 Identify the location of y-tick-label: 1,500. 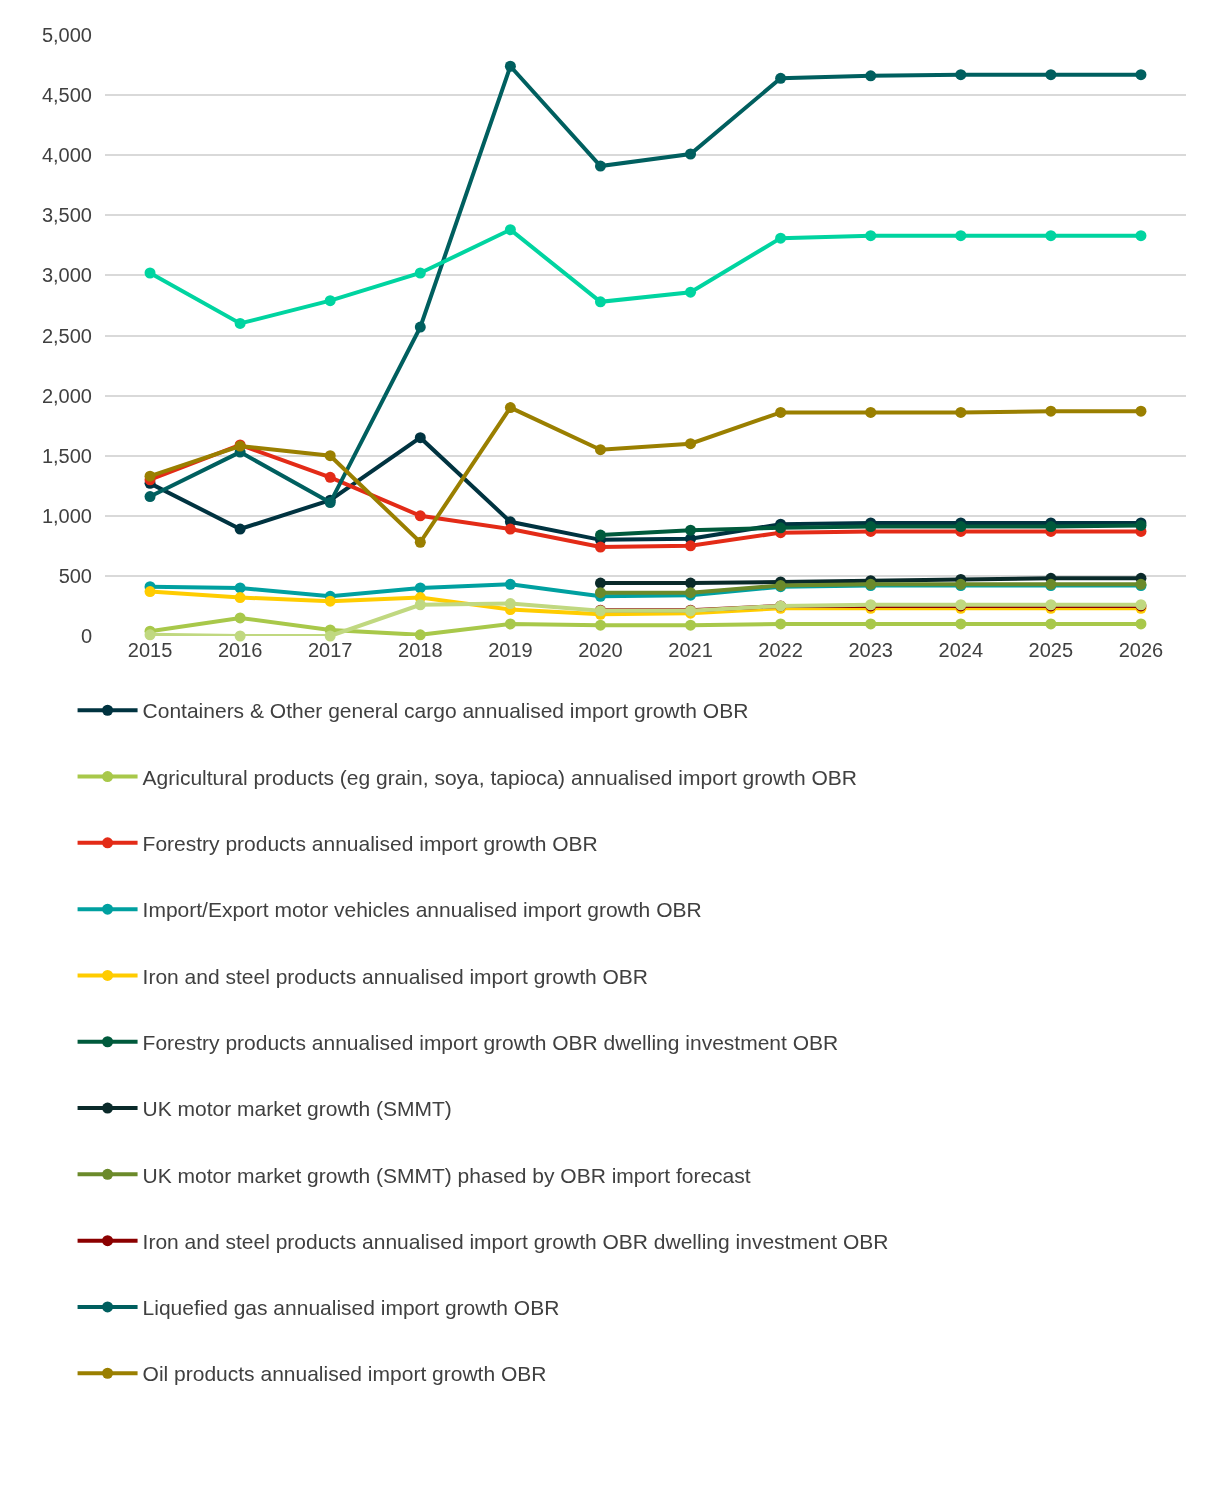
(66, 455).